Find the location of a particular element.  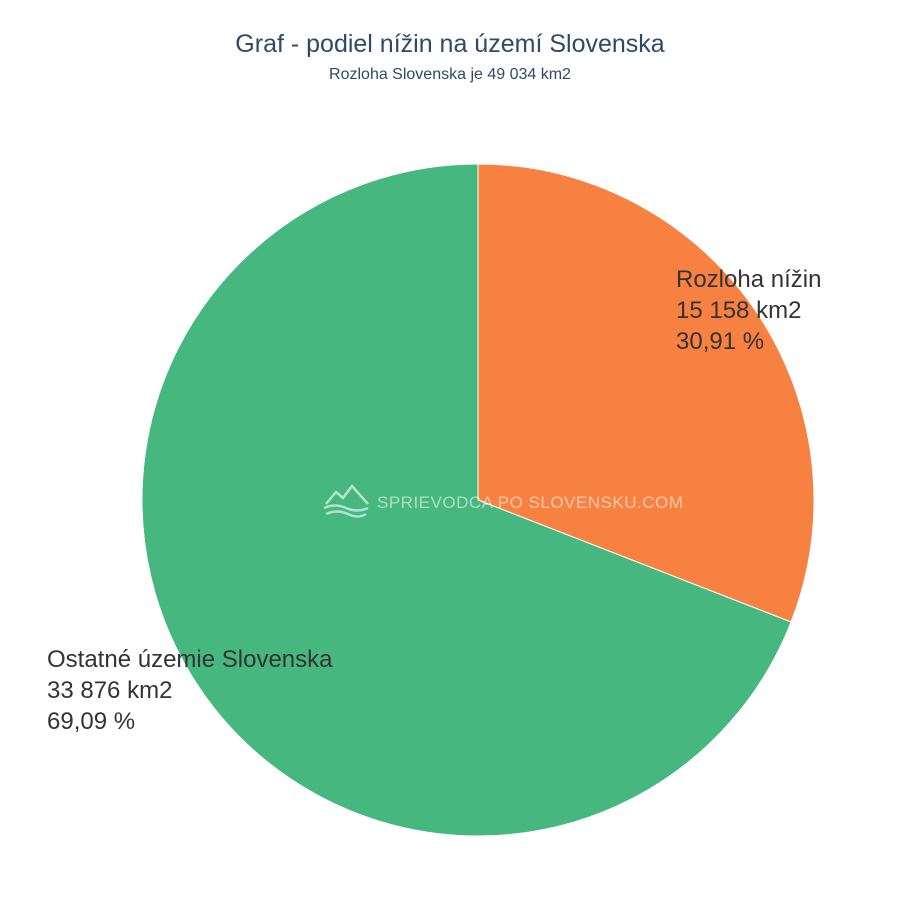

chart-subtitle: Rozloha Slovenska je 49 034 km2 is located at coordinates (450, 74).